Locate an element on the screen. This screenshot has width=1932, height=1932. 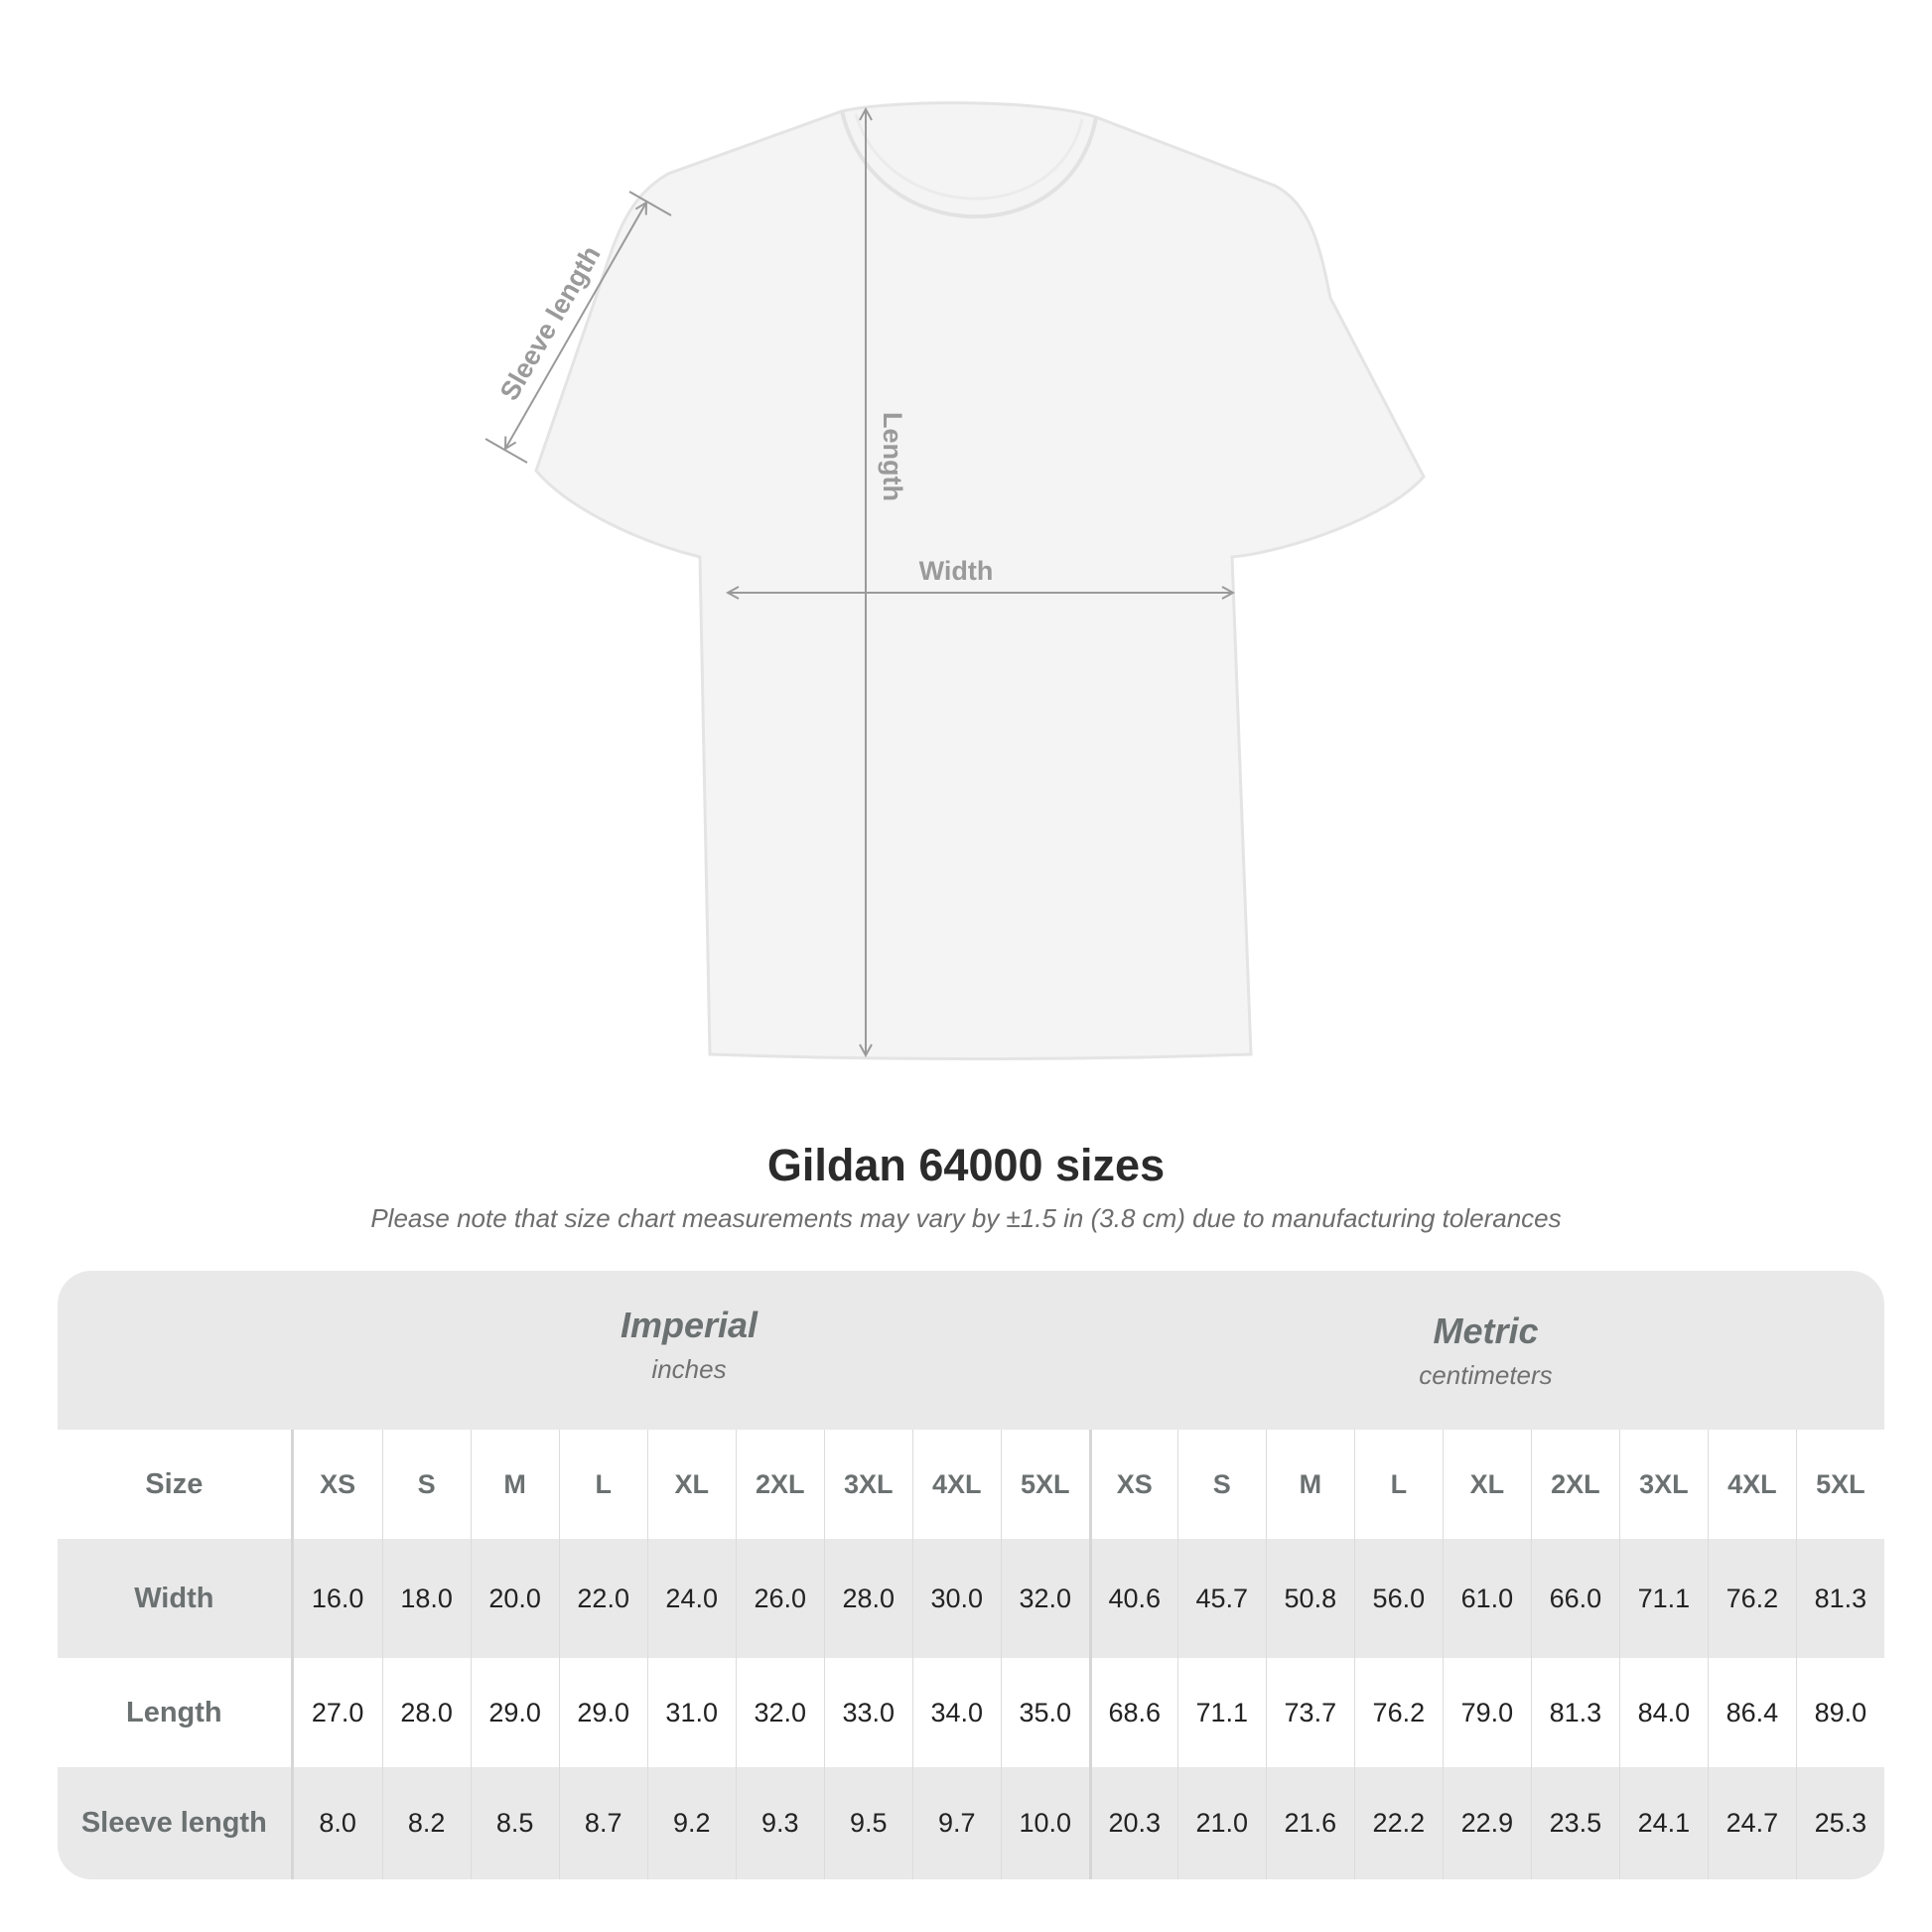
metric-header: Metric centimeters is located at coordinates (1486, 1350).